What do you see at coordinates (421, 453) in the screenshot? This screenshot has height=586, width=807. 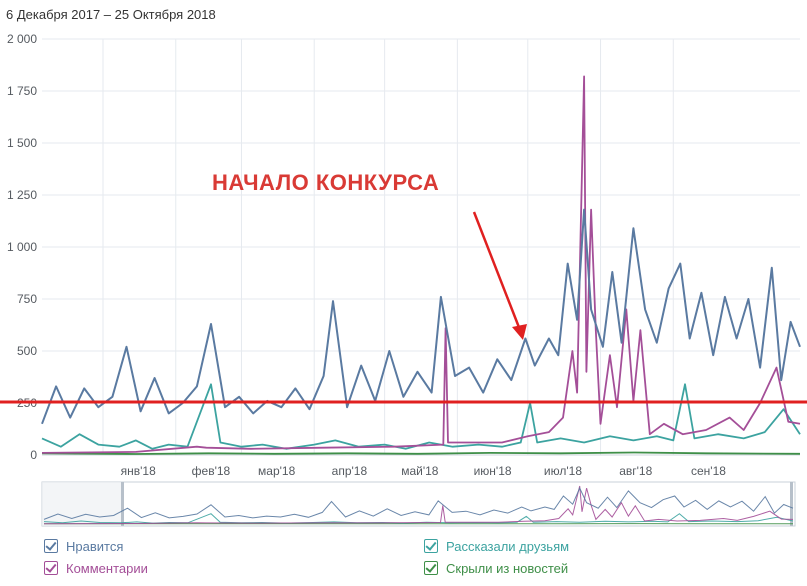 I see `series-line-hidden` at bounding box center [421, 453].